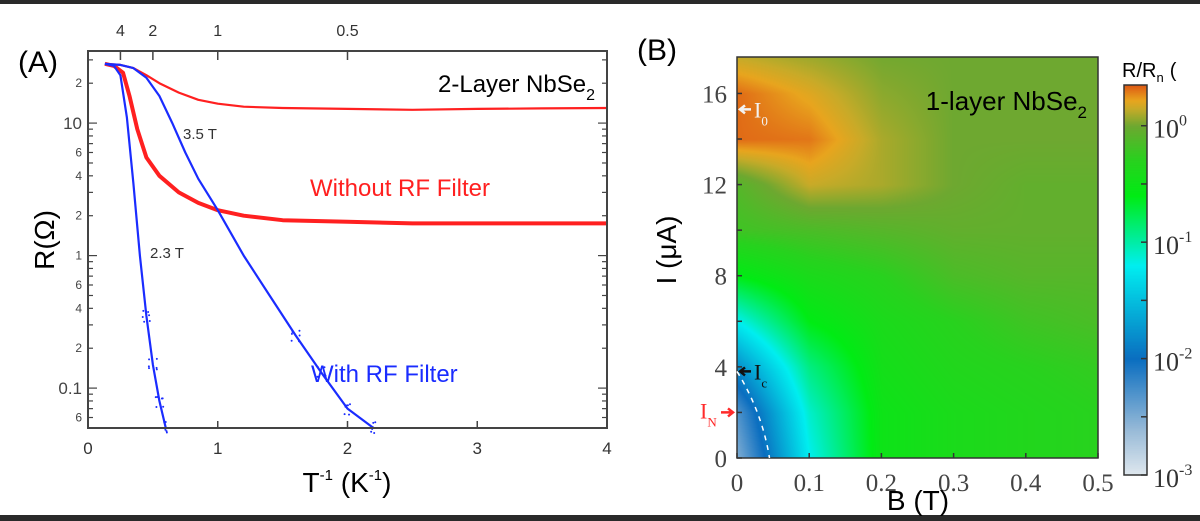  Describe the element at coordinates (167, 253) in the screenshot. I see `annotation-2-3t: 2.3 T` at that location.